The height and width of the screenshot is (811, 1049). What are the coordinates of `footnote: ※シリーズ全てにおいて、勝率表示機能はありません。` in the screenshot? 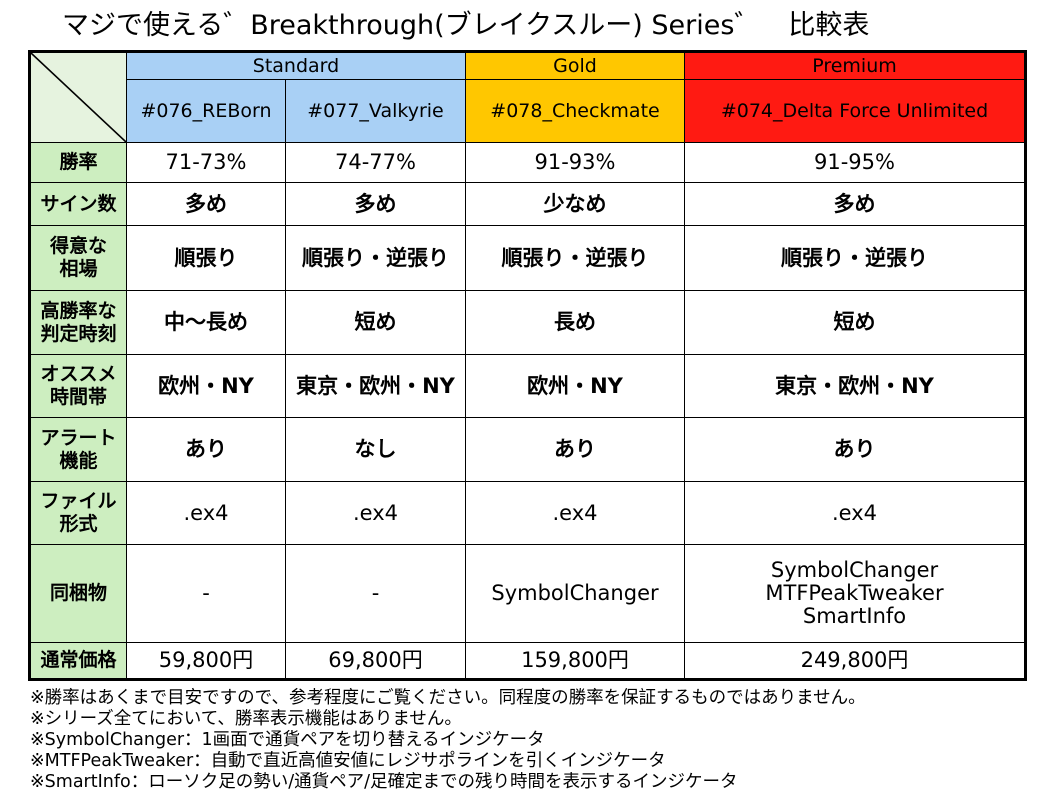 It's located at (246, 719).